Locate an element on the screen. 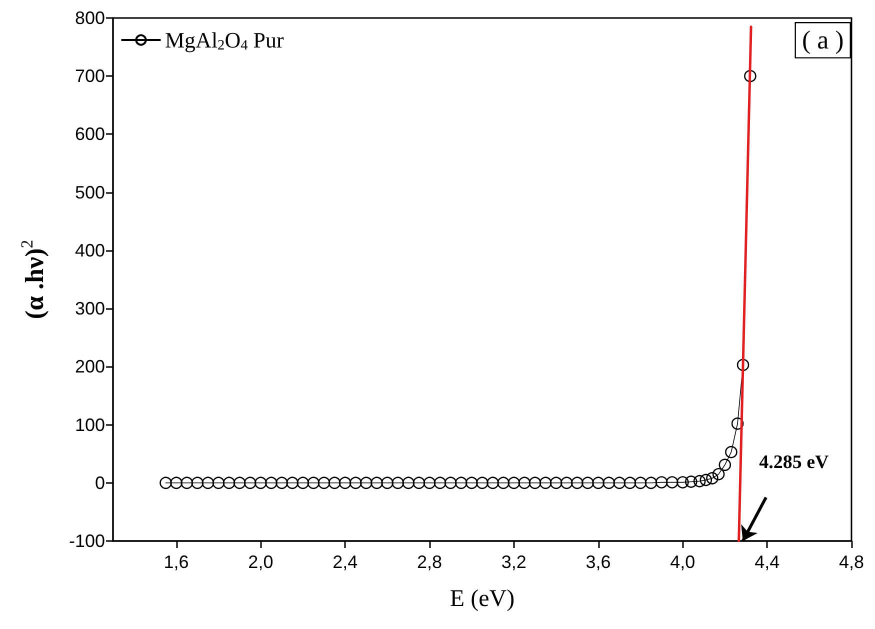  x-tick-label: 1,6 is located at coordinates (176, 562).